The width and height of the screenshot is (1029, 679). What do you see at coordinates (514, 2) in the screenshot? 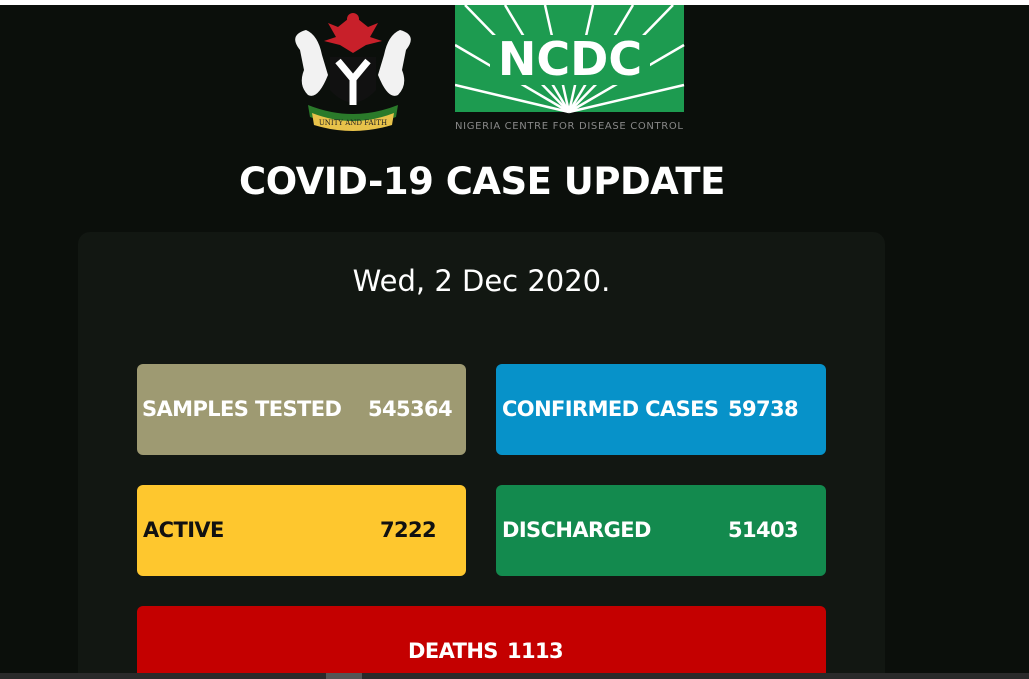
I see `browser-edge` at bounding box center [514, 2].